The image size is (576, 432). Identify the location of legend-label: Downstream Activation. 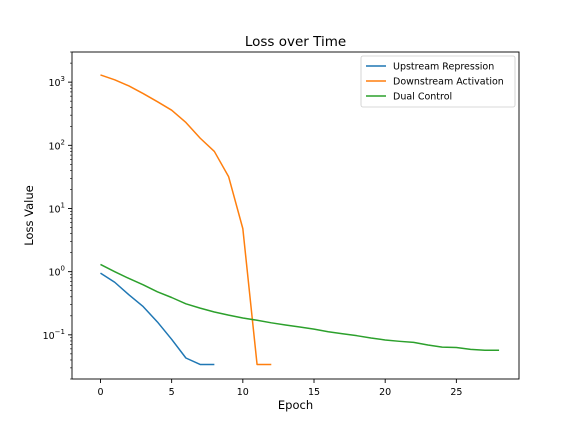
(448, 82).